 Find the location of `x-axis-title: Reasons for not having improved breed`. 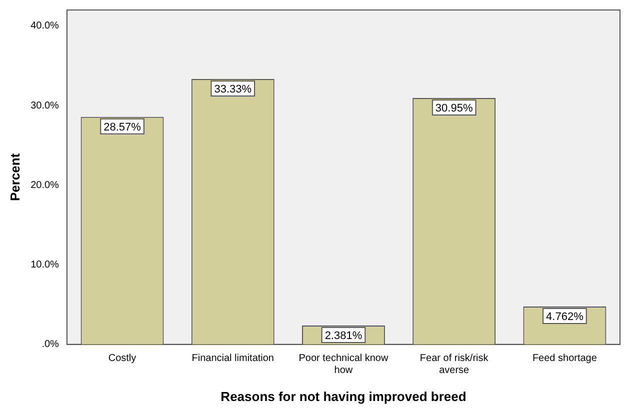

x-axis-title: Reasons for not having improved breed is located at coordinates (343, 396).